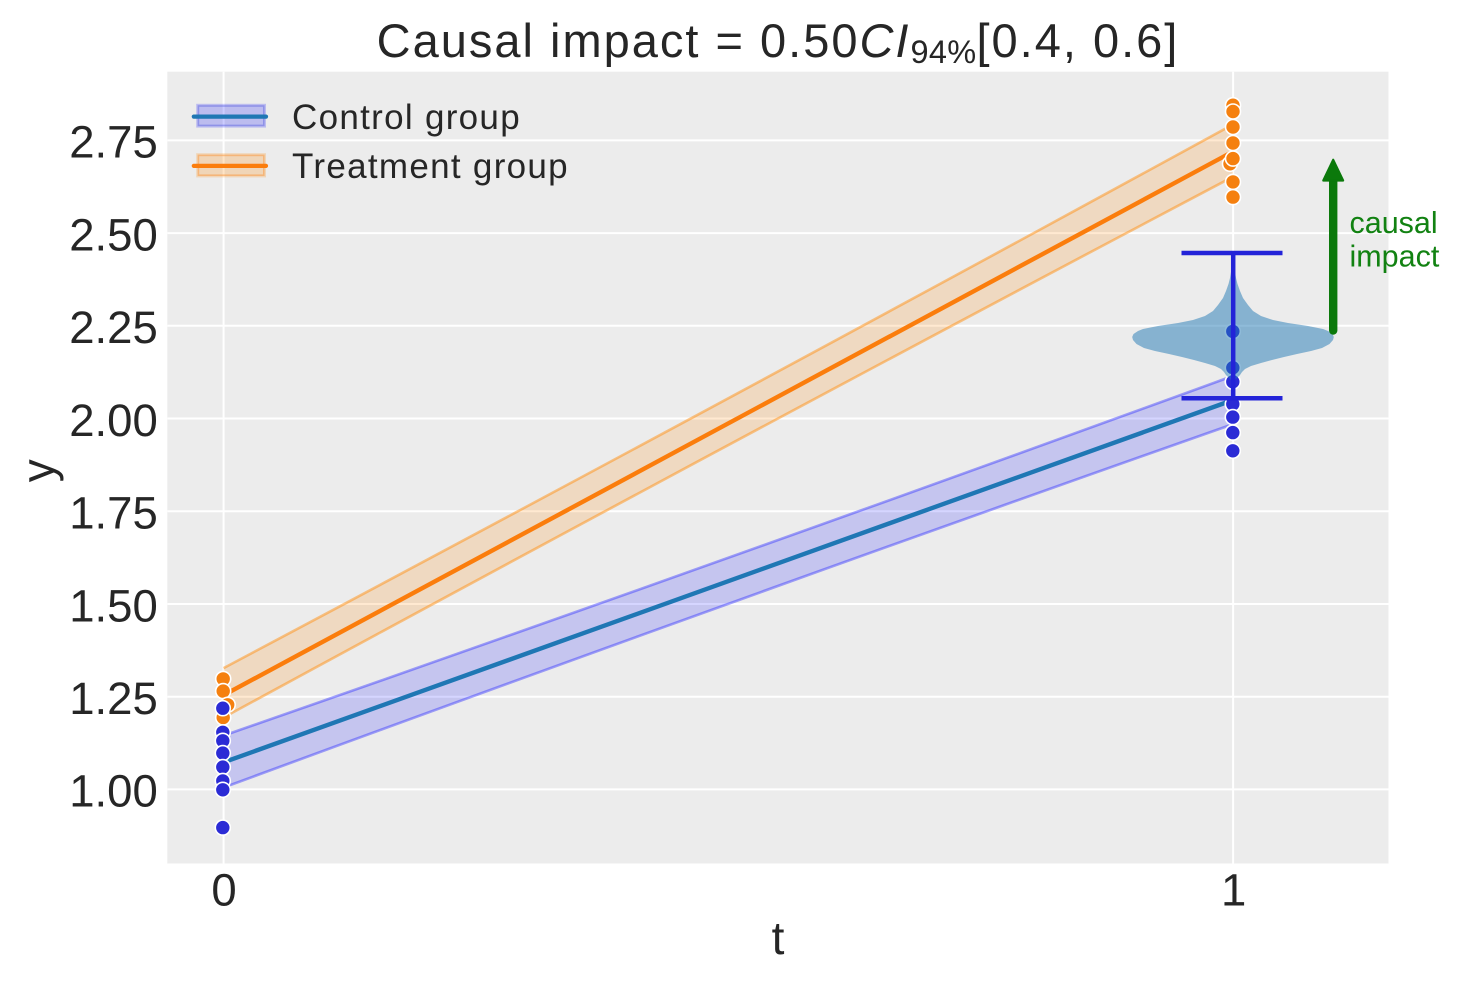 This screenshot has height=983, width=1463. What do you see at coordinates (430, 166) in the screenshot?
I see `svg-text: Treatment group` at bounding box center [430, 166].